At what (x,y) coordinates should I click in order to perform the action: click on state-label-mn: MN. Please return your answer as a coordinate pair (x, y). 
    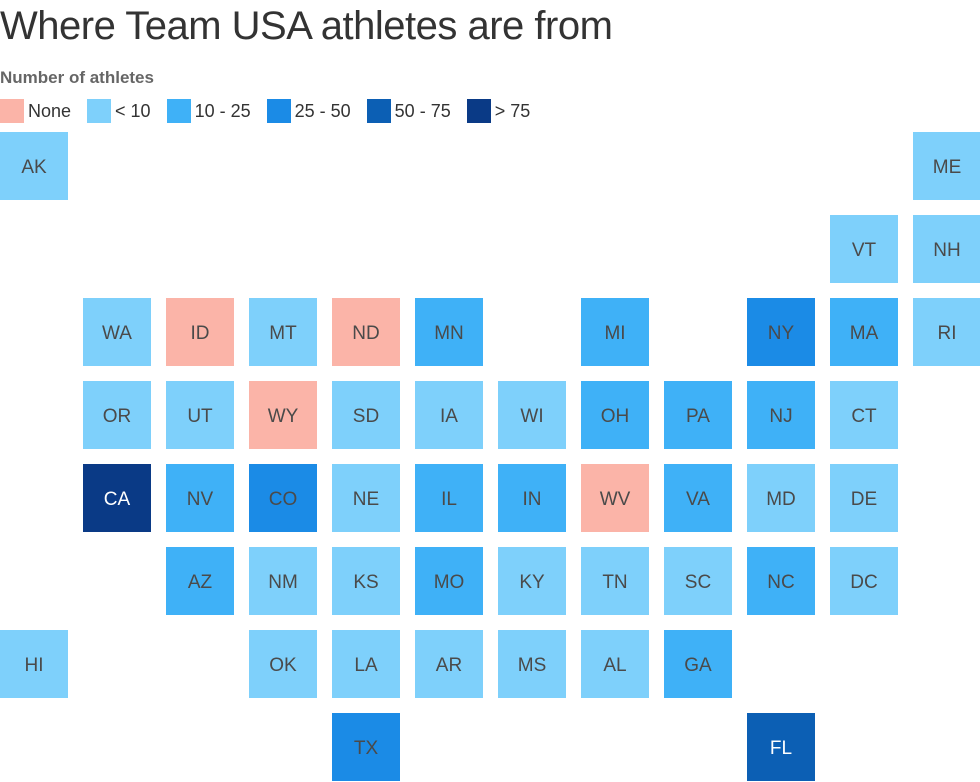
    Looking at the image, I should click on (449, 333).